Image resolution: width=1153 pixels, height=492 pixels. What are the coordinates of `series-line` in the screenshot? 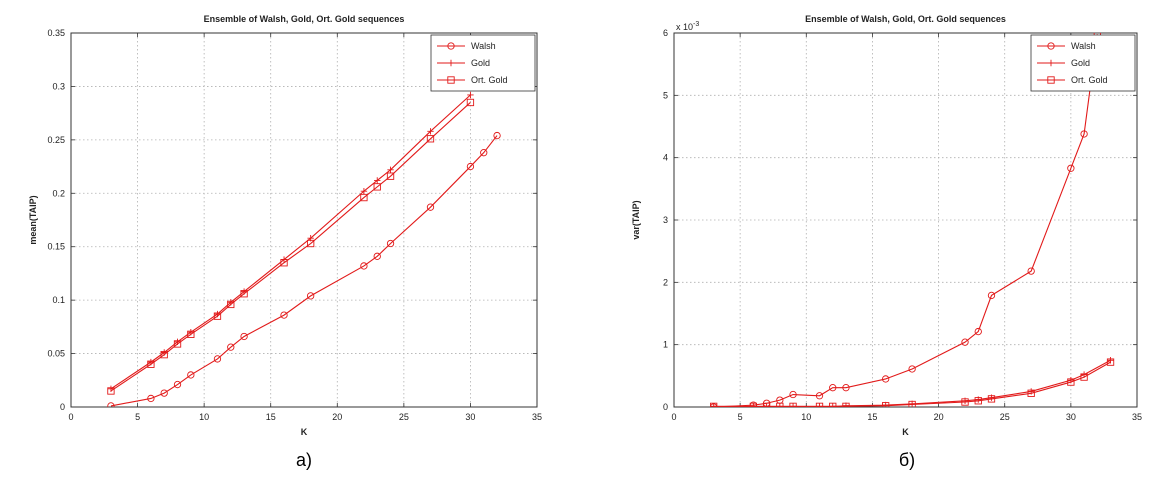 It's located at (912, 384).